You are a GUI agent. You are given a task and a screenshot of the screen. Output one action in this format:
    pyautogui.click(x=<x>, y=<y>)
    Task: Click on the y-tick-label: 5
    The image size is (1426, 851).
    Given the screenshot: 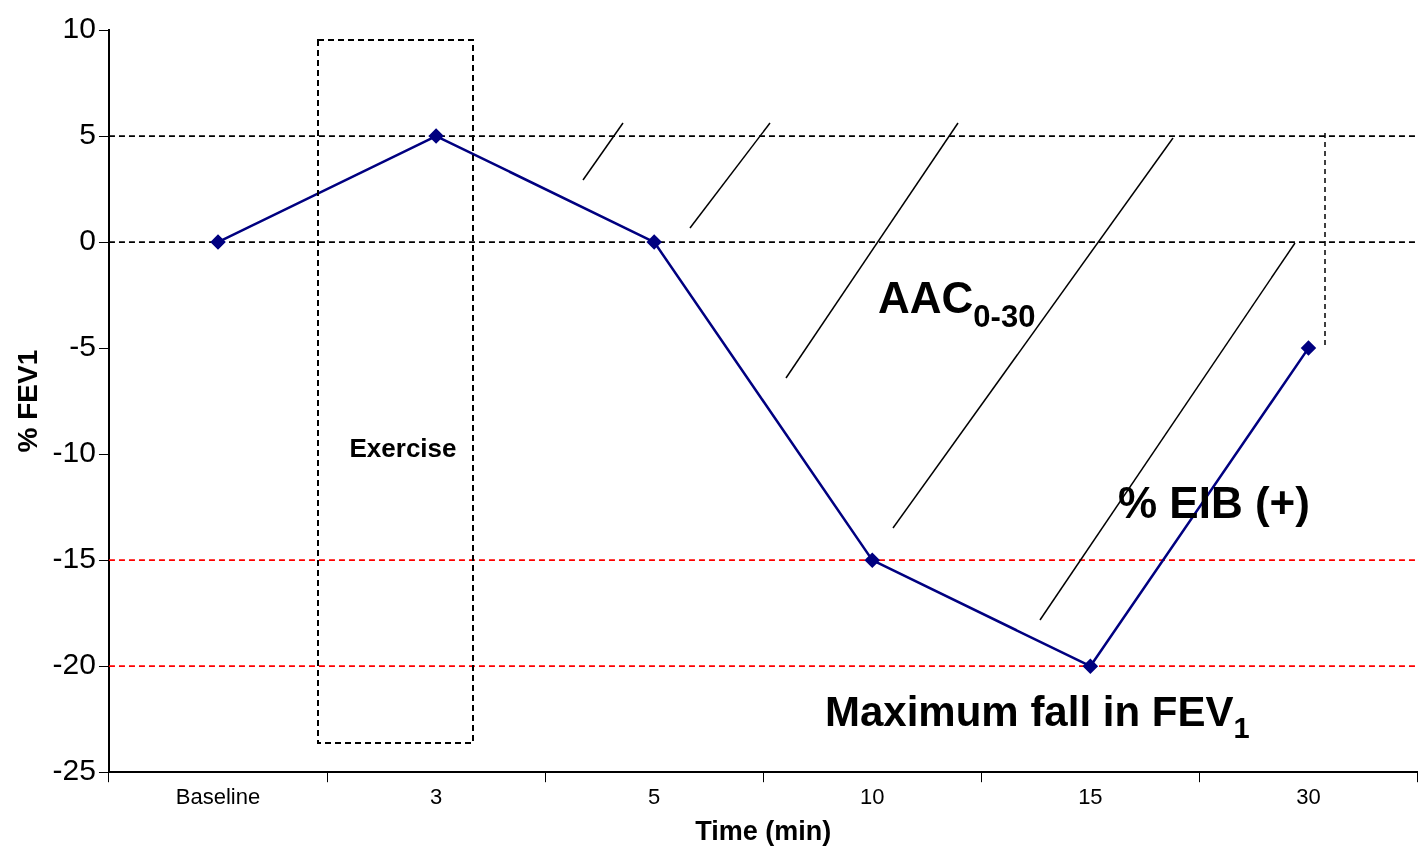 What is the action you would take?
    pyautogui.click(x=87, y=134)
    